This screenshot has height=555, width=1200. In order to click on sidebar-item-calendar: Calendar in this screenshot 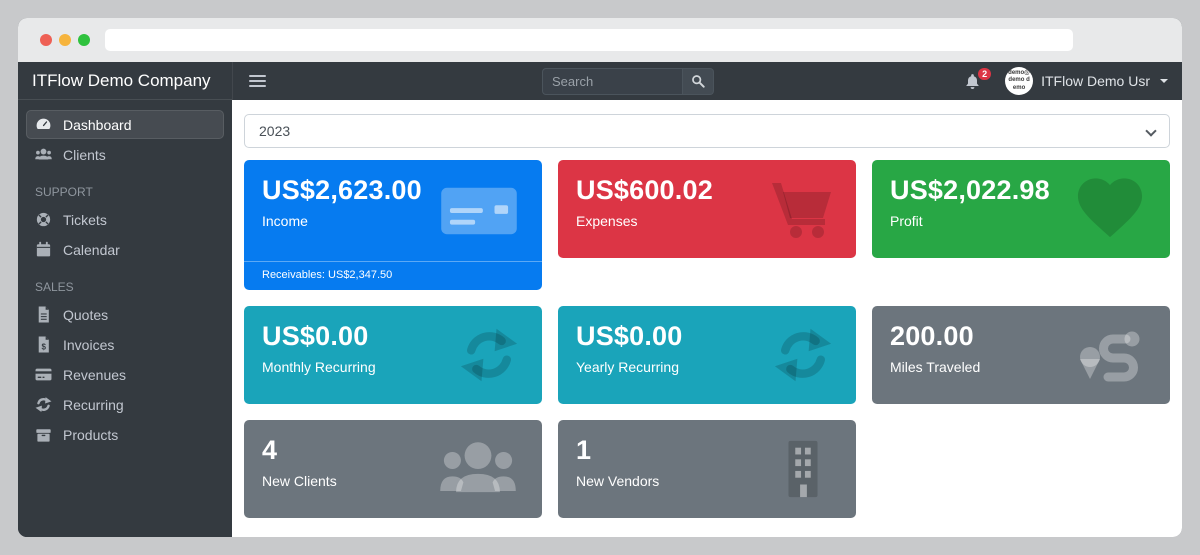, I will do `click(125, 249)`.